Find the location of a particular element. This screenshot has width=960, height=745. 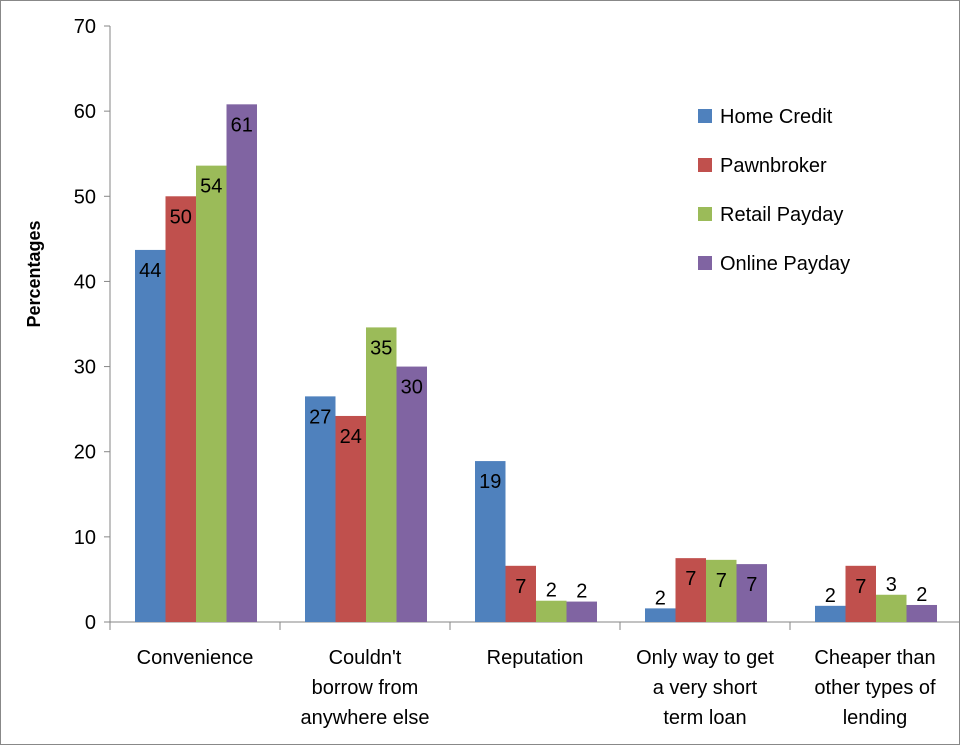

y-tick-label: 10 is located at coordinates (85, 538).